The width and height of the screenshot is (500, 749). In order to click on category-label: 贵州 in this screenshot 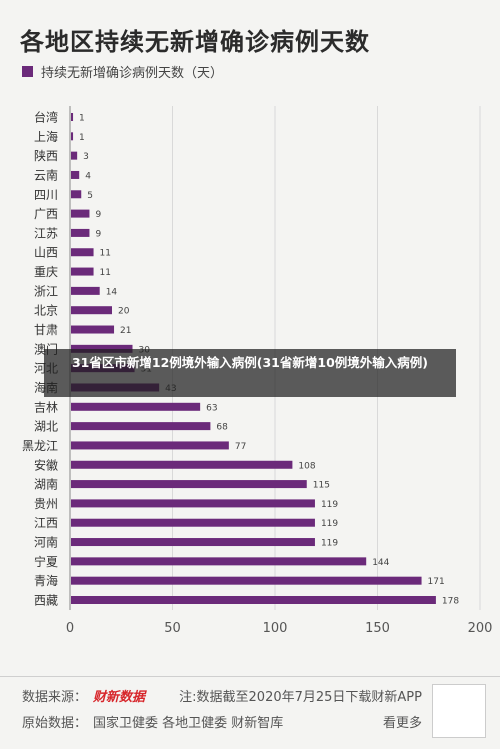, I will do `click(46, 504)`.